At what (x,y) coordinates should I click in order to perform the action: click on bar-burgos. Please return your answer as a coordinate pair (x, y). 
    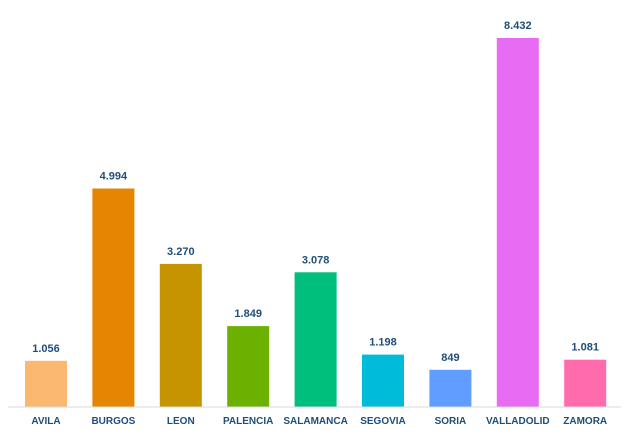
    Looking at the image, I should click on (113, 297).